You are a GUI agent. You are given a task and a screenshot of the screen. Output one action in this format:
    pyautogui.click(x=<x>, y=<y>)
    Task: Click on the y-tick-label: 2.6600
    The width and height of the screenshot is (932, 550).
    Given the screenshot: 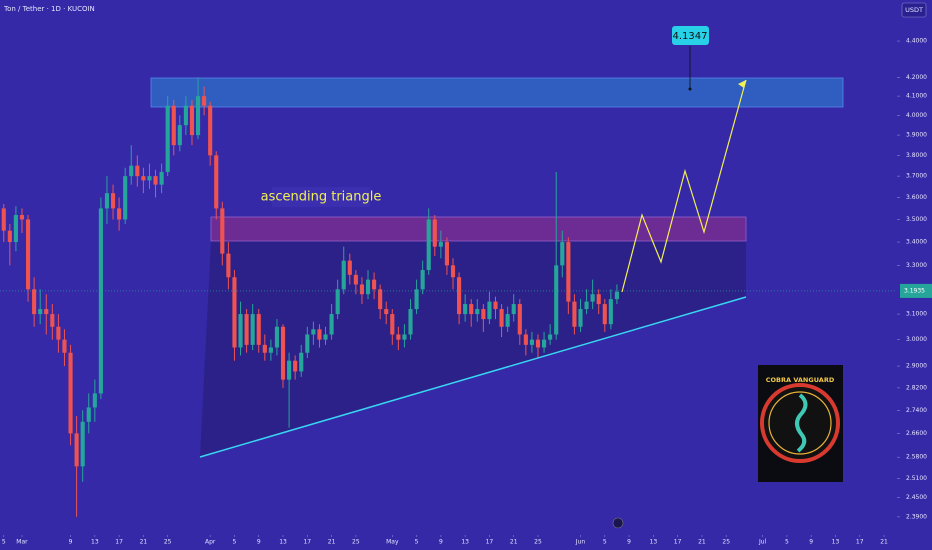 What is the action you would take?
    pyautogui.click(x=916, y=433)
    